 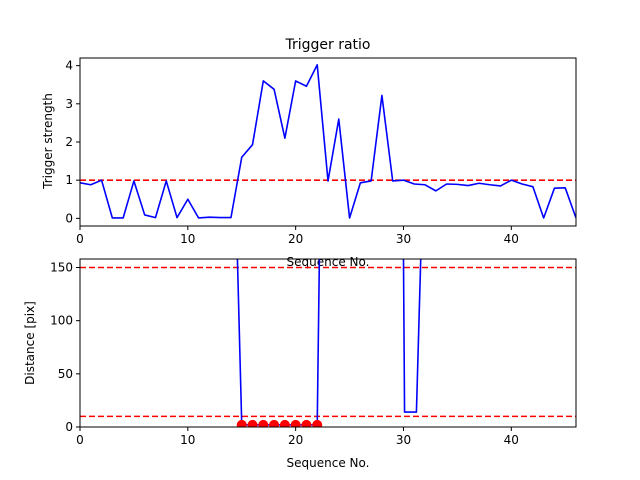 I want to click on y-tick-label: 4, so click(x=69, y=66).